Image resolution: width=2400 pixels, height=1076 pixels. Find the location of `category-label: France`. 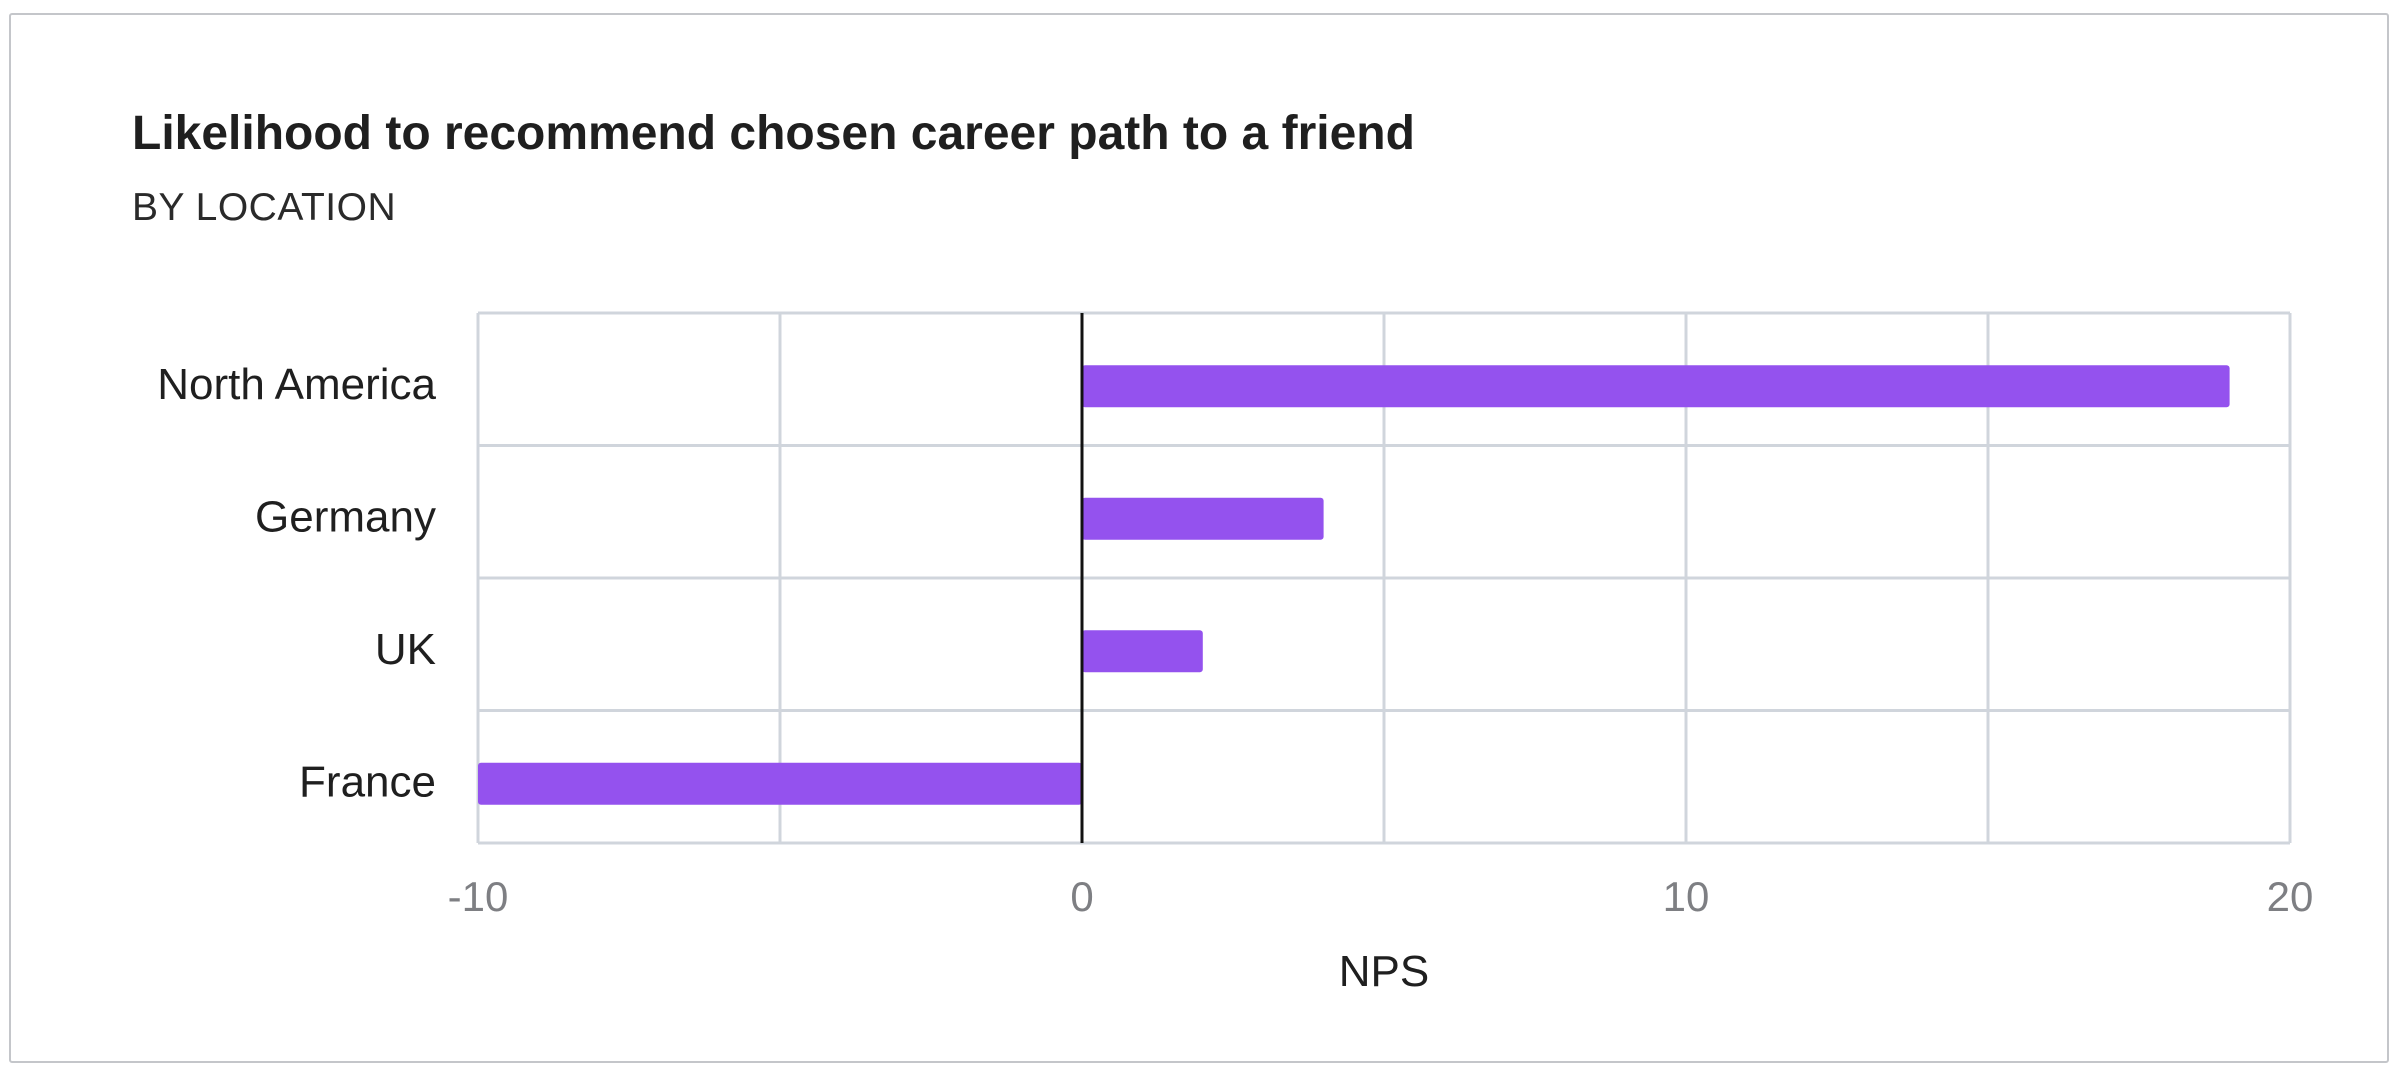

category-label: France is located at coordinates (367, 781).